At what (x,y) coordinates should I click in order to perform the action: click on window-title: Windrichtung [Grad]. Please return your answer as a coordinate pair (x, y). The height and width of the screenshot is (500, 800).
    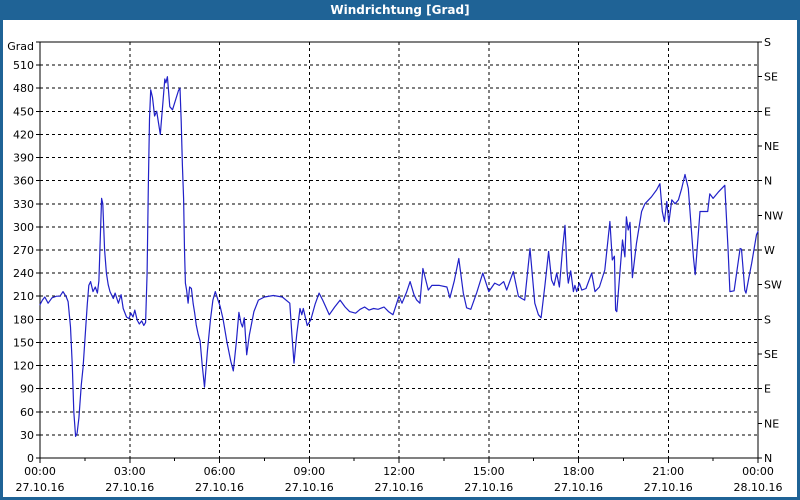
    Looking at the image, I should click on (400, 10).